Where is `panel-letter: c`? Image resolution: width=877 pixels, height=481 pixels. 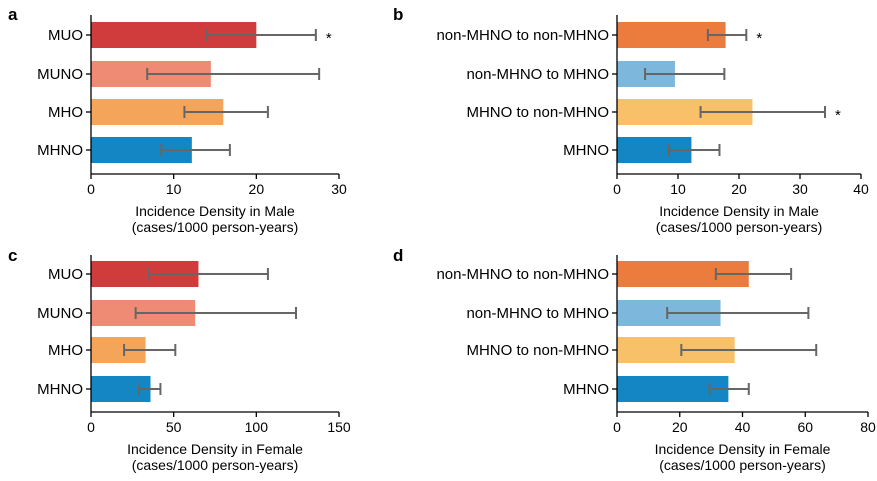
panel-letter: c is located at coordinates (12, 255).